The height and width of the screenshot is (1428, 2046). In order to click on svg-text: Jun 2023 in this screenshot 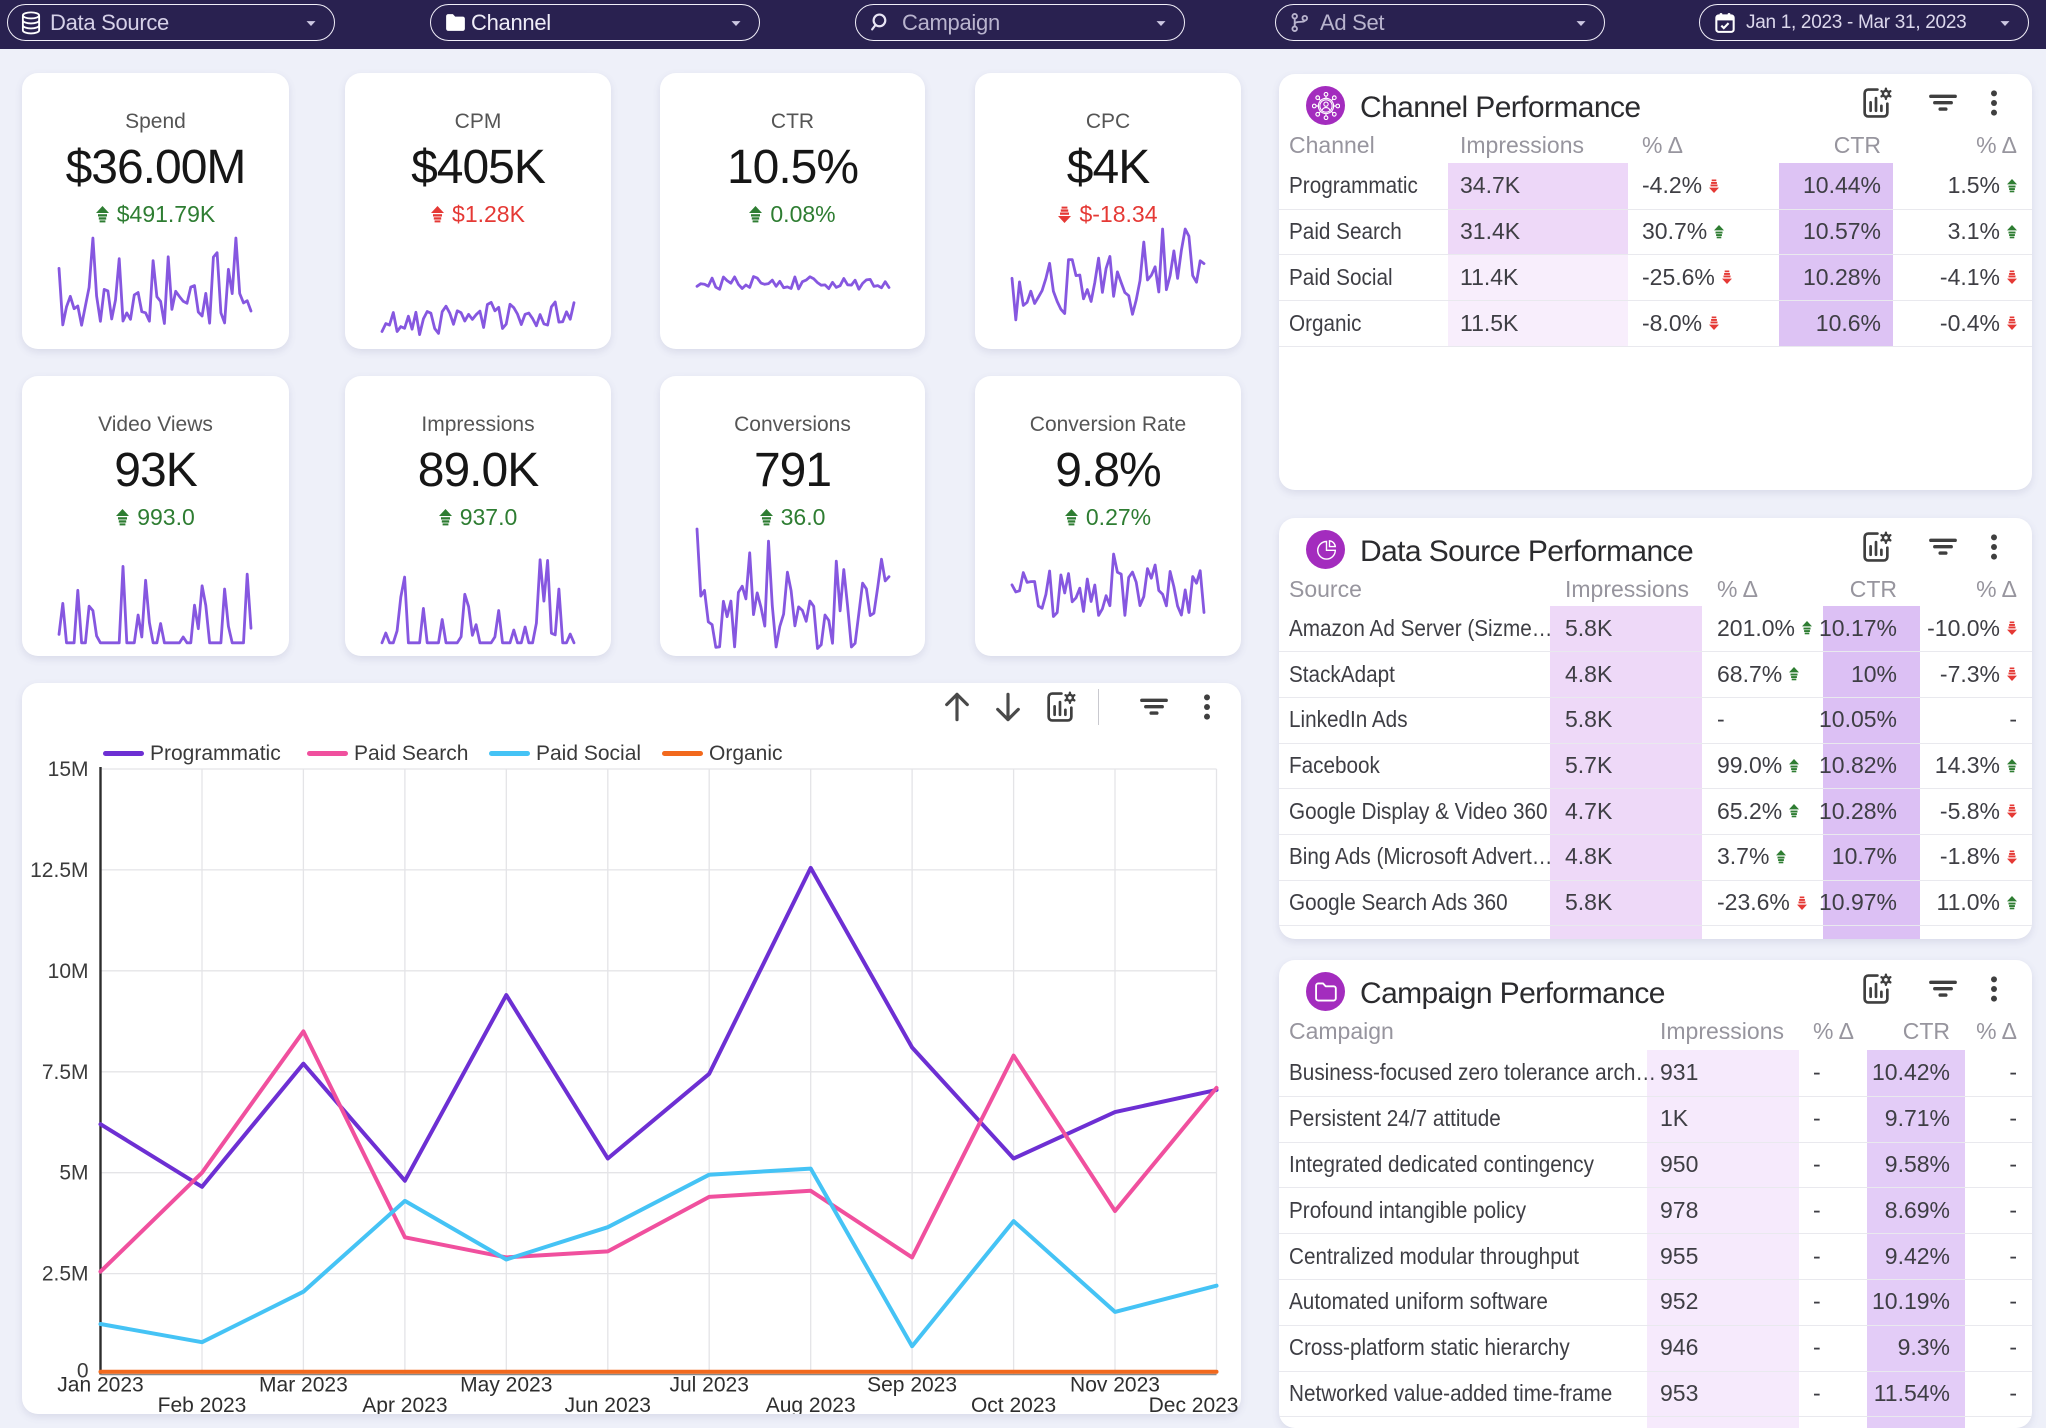, I will do `click(607, 1404)`.